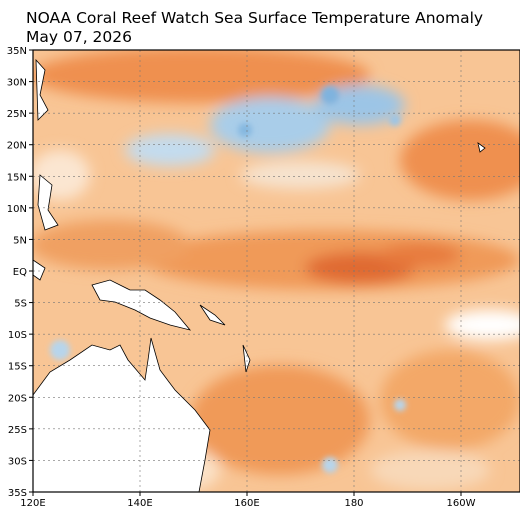 This screenshot has width=520, height=520. I want to click on lat-label: 20S, so click(17, 398).